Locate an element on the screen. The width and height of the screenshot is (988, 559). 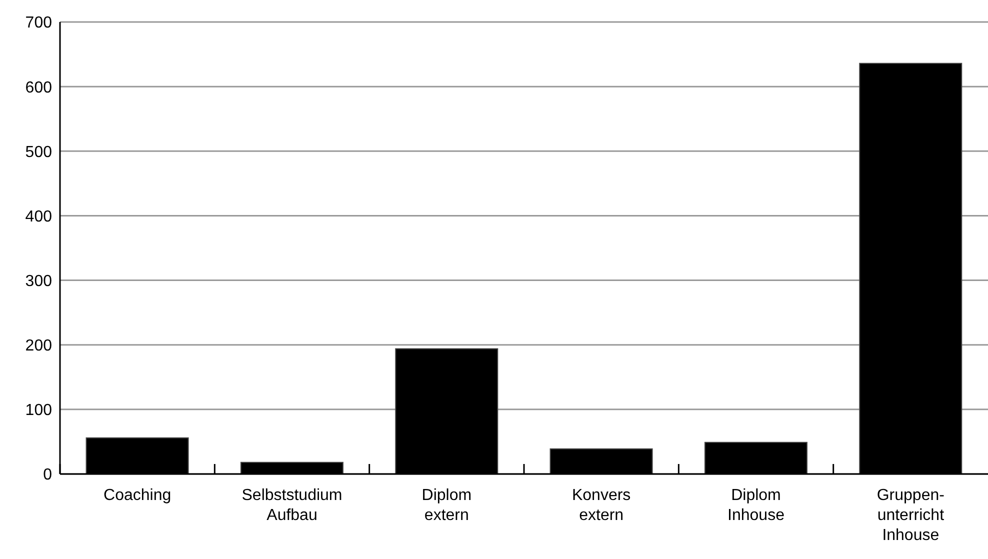
y-tick-label: 100 is located at coordinates (38, 411).